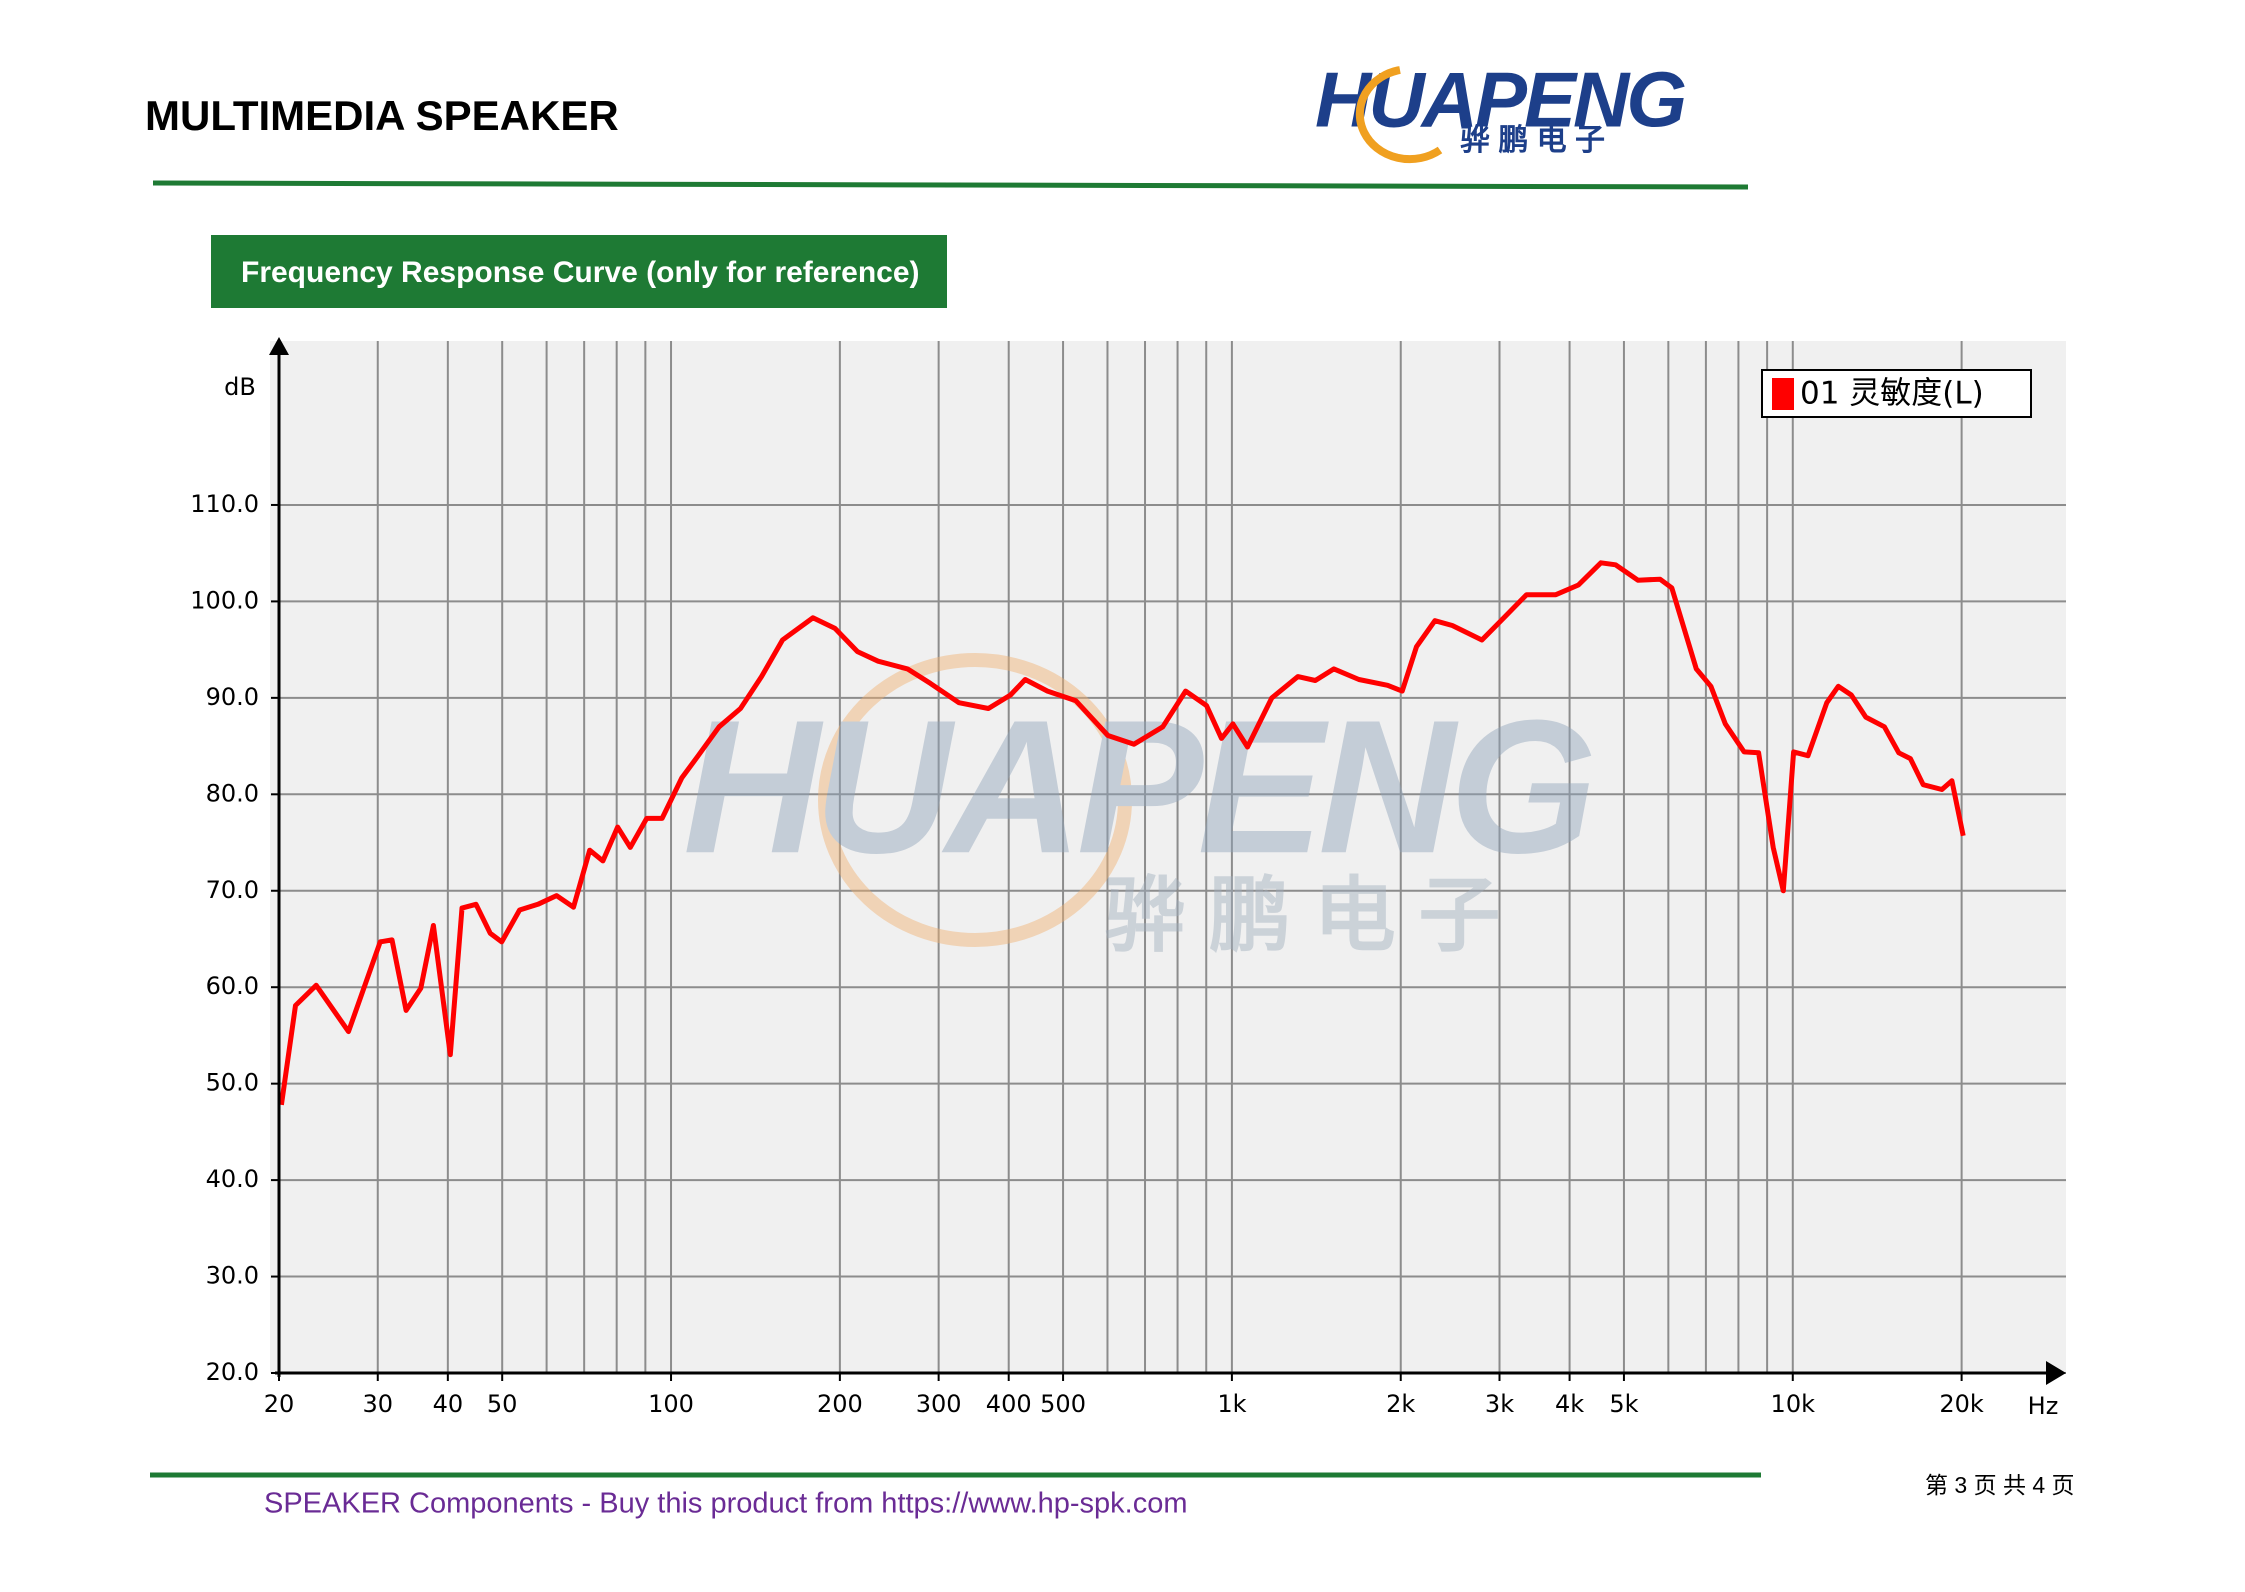 The image size is (2245, 1592). Describe the element at coordinates (1783, 394) in the screenshot. I see `legend-swatch` at that location.